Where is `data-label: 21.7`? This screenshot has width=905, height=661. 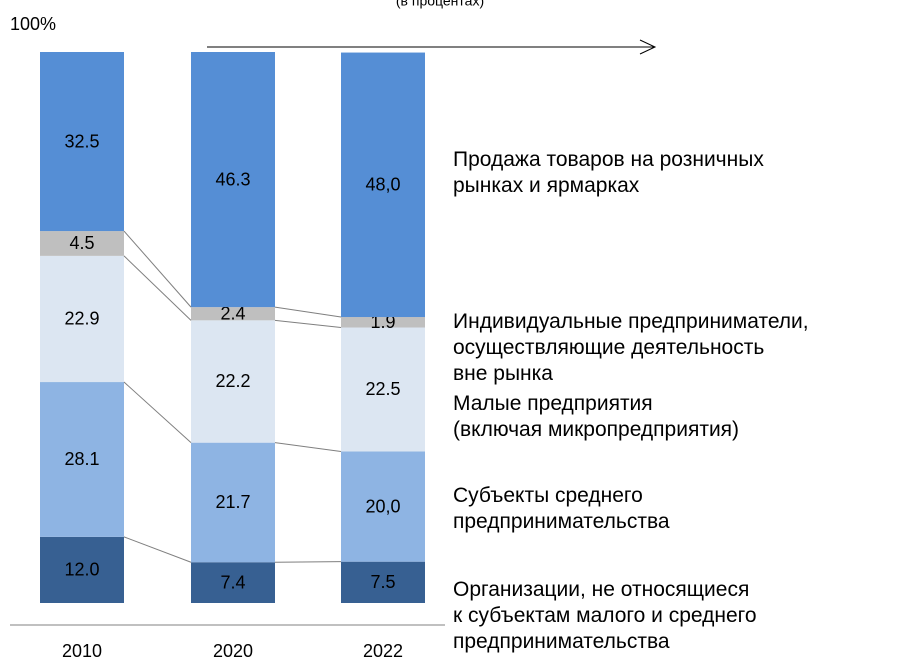 data-label: 21.7 is located at coordinates (232, 502).